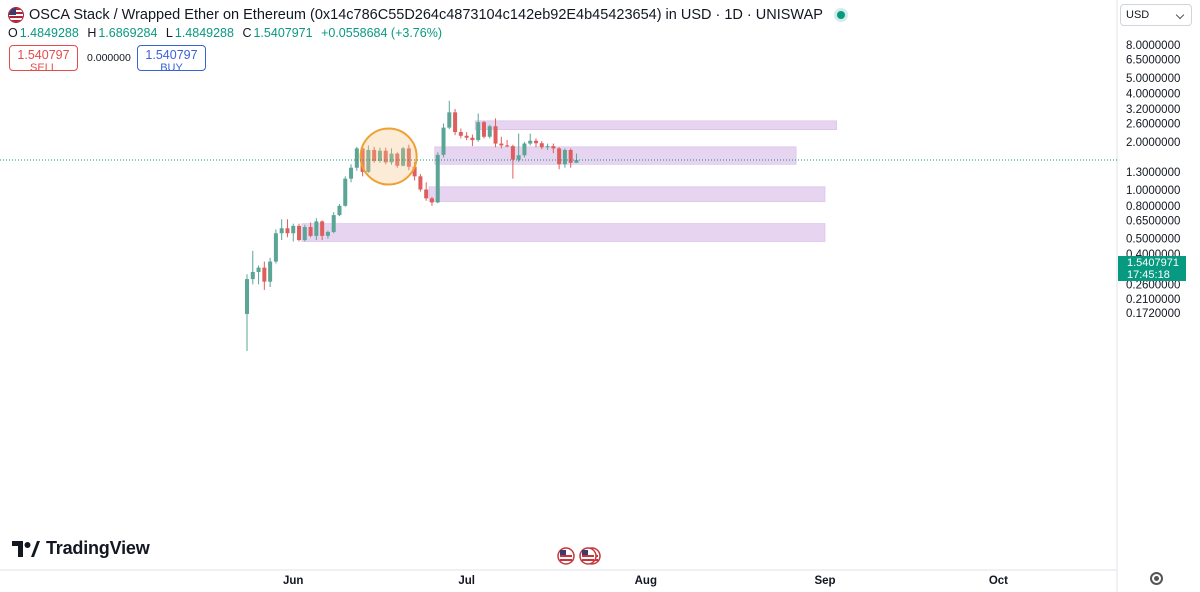  I want to click on y-tick-label: 2.6000000, so click(1153, 124).